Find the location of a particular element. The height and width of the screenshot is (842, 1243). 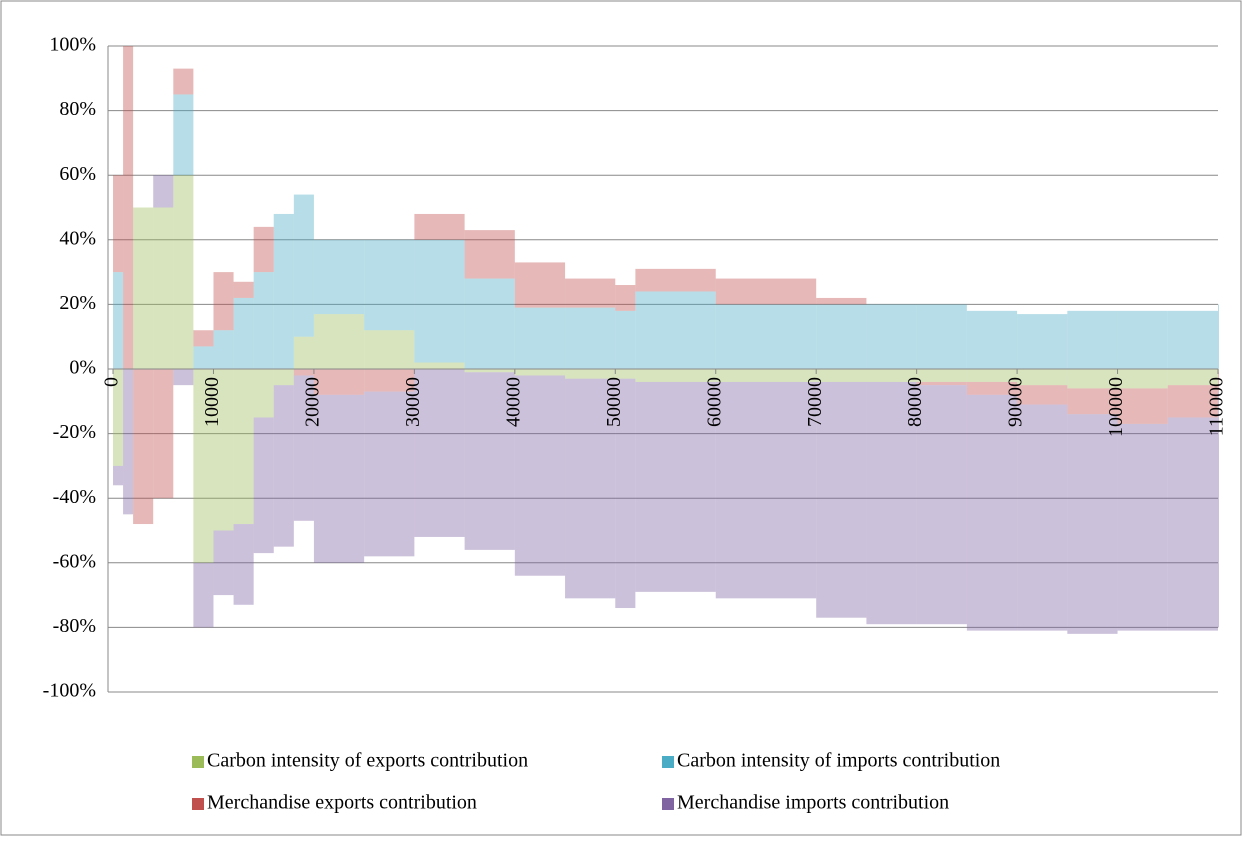

y-tick-label: -60% is located at coordinates (74, 561).